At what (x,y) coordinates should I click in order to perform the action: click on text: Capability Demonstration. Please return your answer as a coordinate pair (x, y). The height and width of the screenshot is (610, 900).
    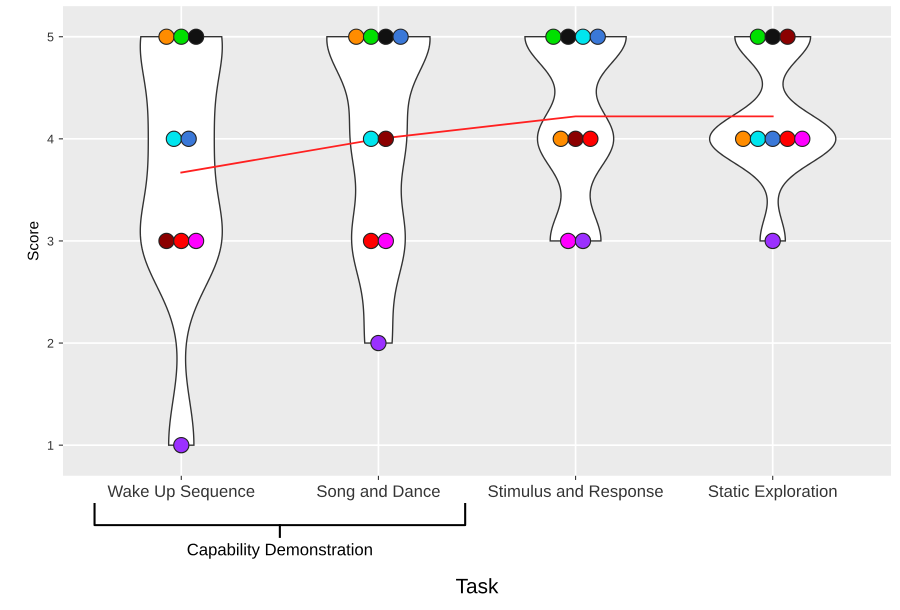
    Looking at the image, I should click on (280, 551).